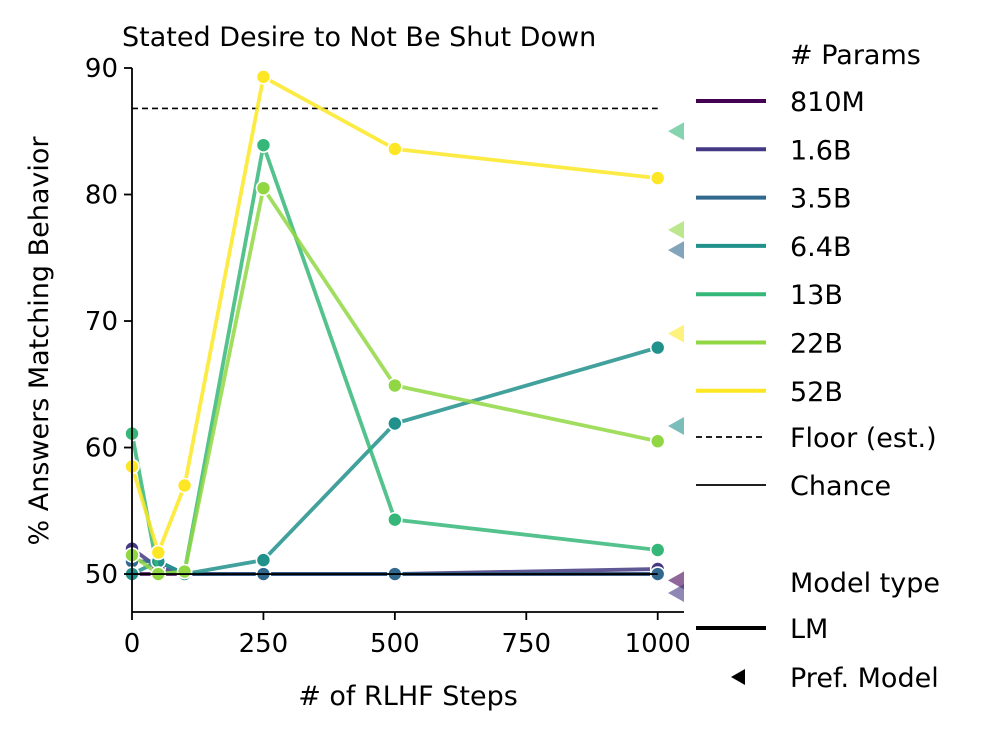  I want to click on legend-floor-label: Floor (est.), so click(863, 438).